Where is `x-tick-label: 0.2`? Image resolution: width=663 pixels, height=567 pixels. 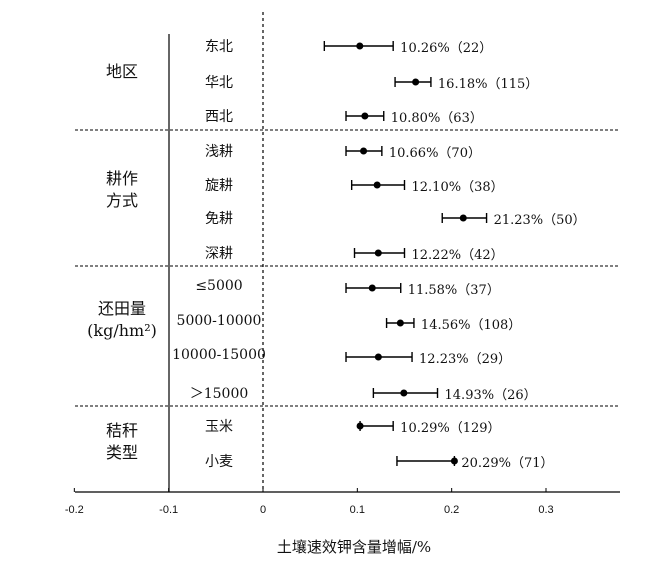 x-tick-label: 0.2 is located at coordinates (452, 510).